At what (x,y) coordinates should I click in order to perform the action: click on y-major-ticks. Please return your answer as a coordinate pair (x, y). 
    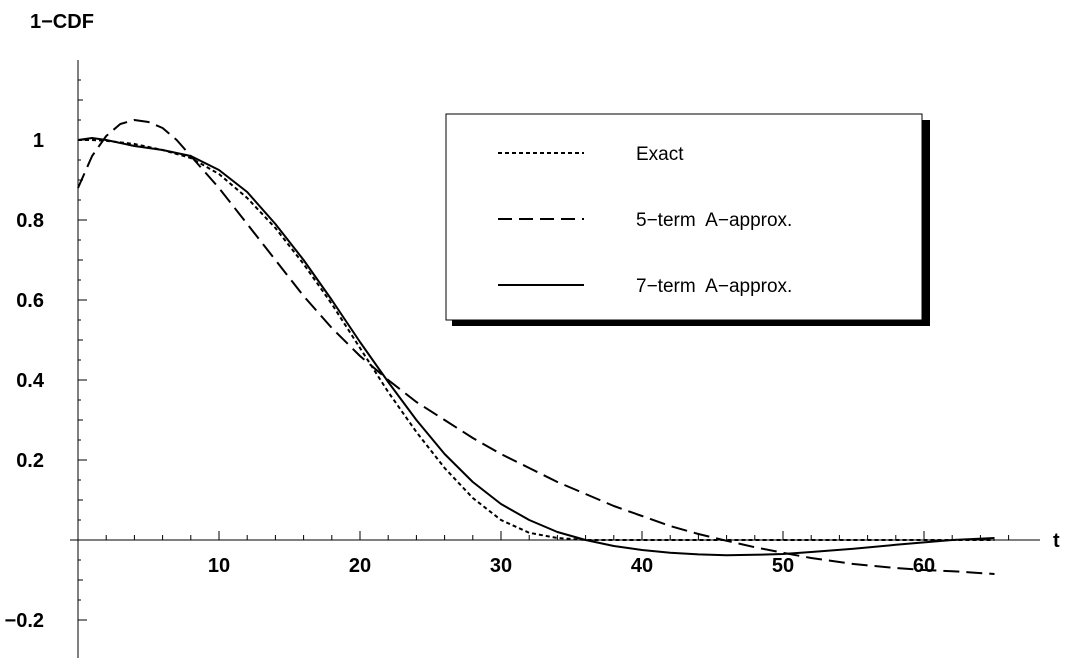
    Looking at the image, I should click on (82, 380).